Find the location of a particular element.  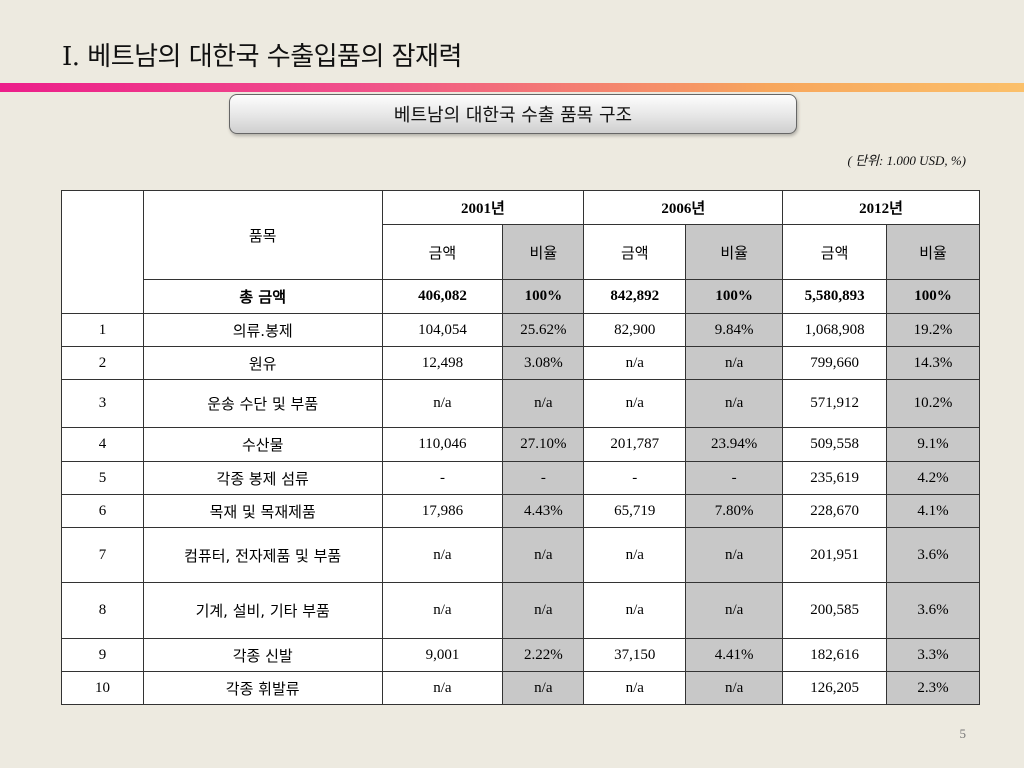

row-number: 10 is located at coordinates (102, 688).